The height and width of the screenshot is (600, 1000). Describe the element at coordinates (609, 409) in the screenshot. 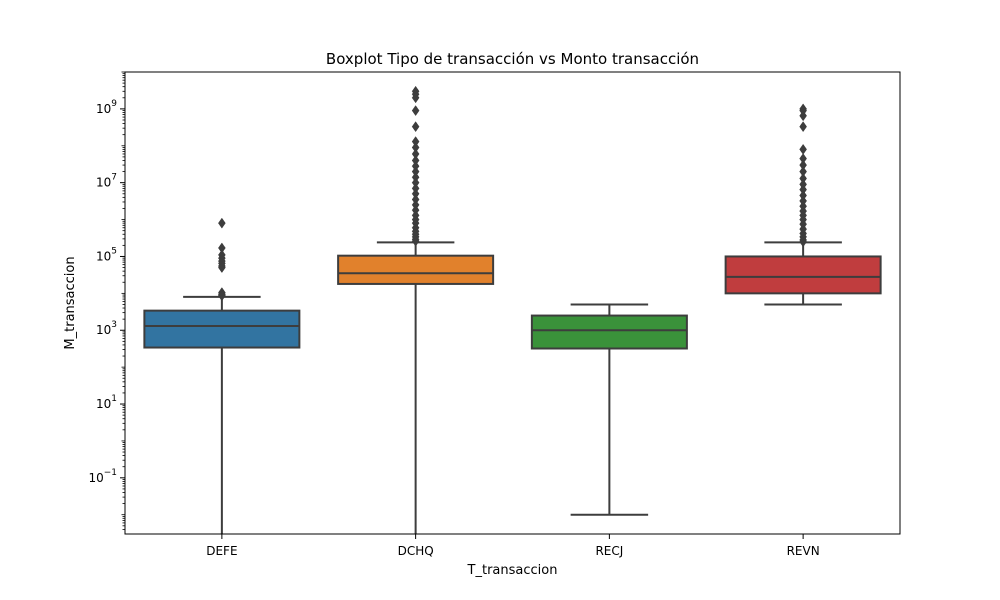

I see `box-recj` at that location.